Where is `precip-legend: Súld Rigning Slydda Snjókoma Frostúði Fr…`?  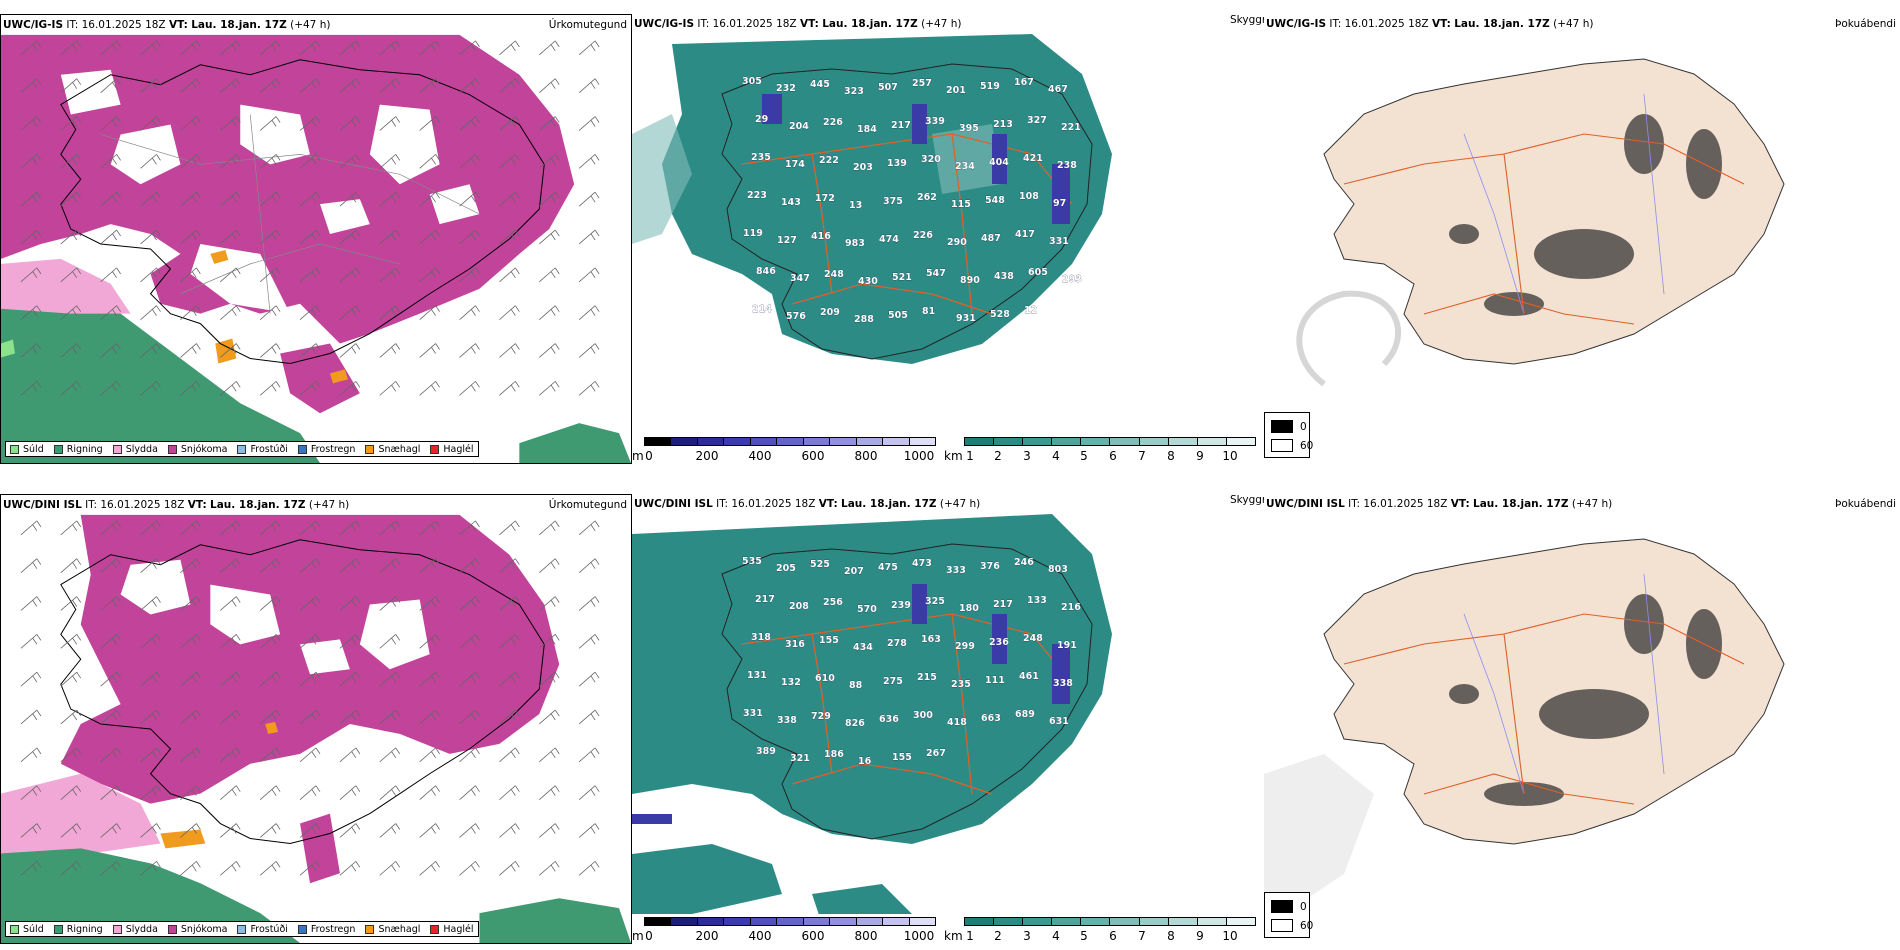 precip-legend: Súld Rigning Slydda Snjókoma Frostúði Fr… is located at coordinates (242, 449).